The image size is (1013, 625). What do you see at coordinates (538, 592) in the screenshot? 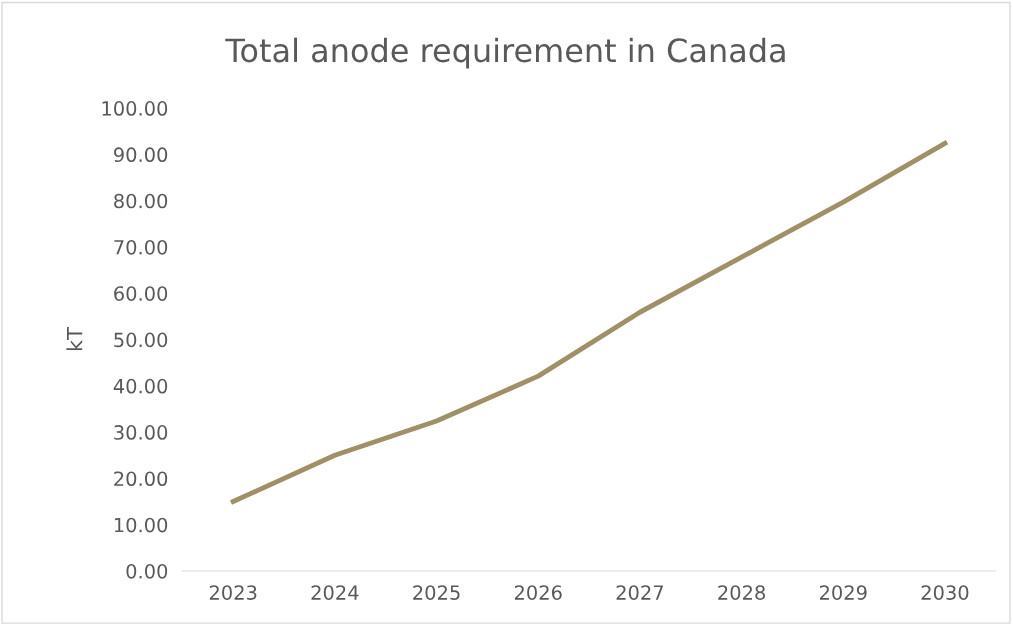
I see `x-tick-label: 2026` at bounding box center [538, 592].